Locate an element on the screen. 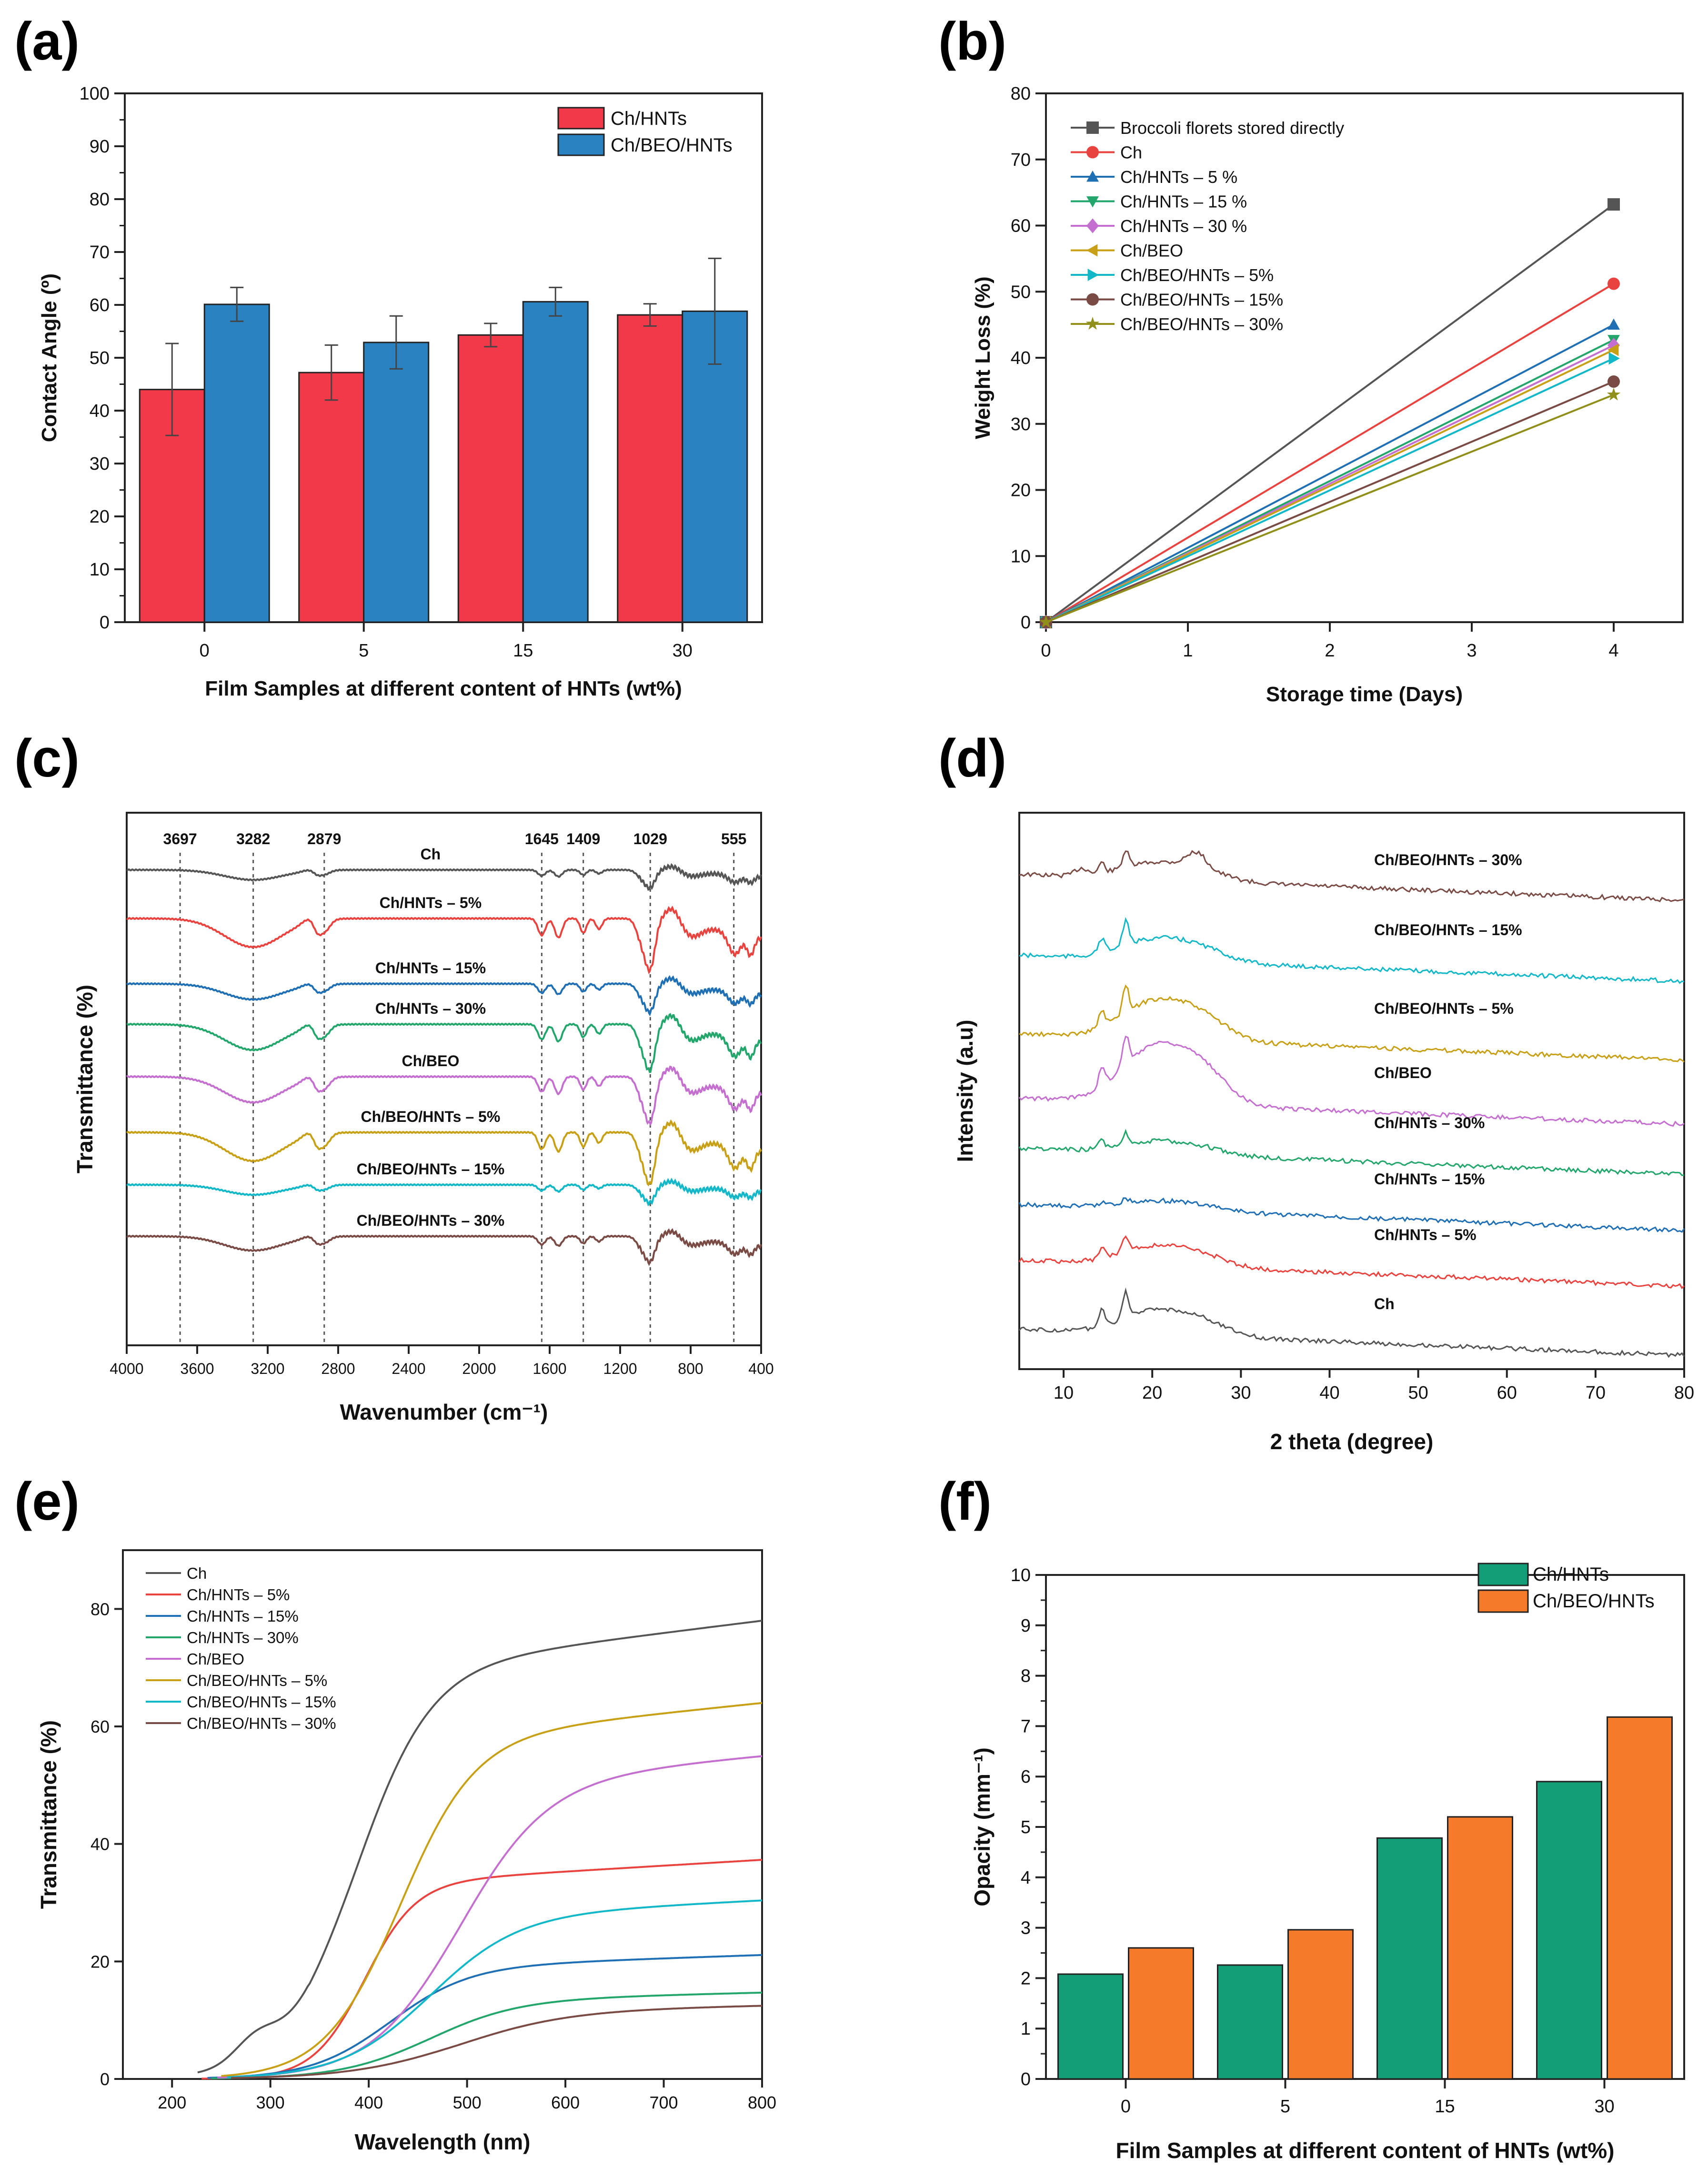 This screenshot has width=1708, height=2179. x-tick-label: 2400 is located at coordinates (409, 1368).